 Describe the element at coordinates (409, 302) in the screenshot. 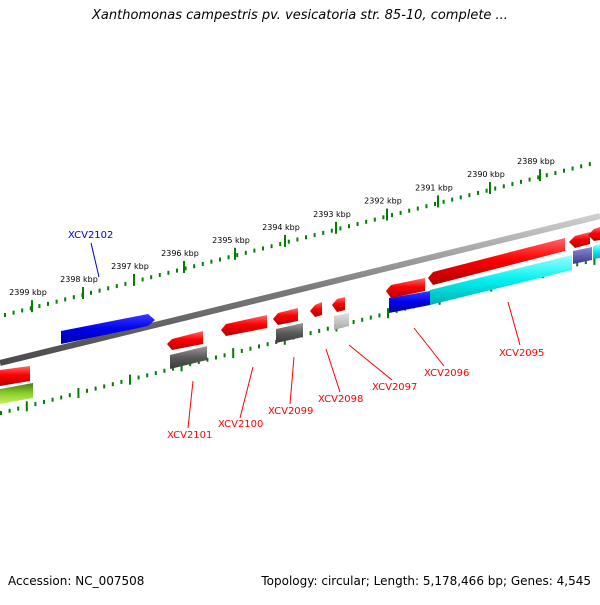

I see `gene-feature-blue-cds` at that location.